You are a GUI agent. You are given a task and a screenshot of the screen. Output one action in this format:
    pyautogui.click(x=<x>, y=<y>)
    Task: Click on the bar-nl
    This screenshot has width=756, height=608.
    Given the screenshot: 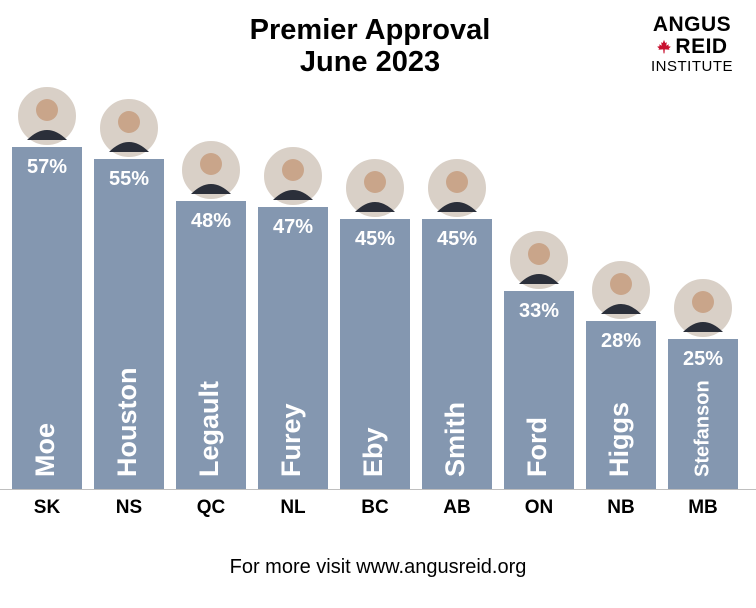 What is the action you would take?
    pyautogui.click(x=293, y=348)
    